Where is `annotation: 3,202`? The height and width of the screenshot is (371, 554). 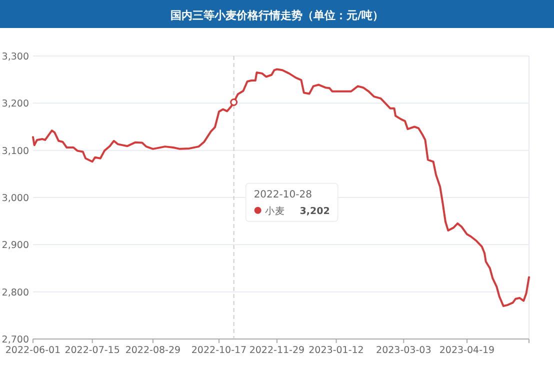 annotation: 3,202 is located at coordinates (315, 211).